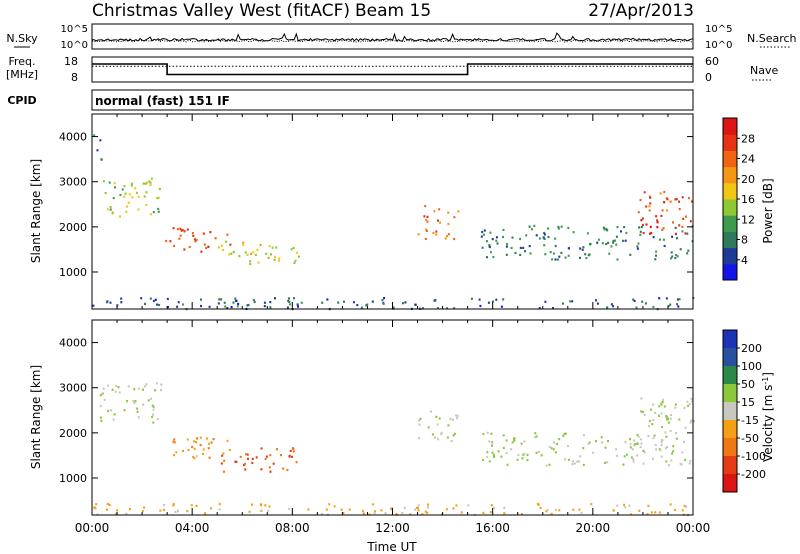 This screenshot has width=800, height=554. I want to click on nsky-right-tick-bottom: 10^0, so click(718, 45).